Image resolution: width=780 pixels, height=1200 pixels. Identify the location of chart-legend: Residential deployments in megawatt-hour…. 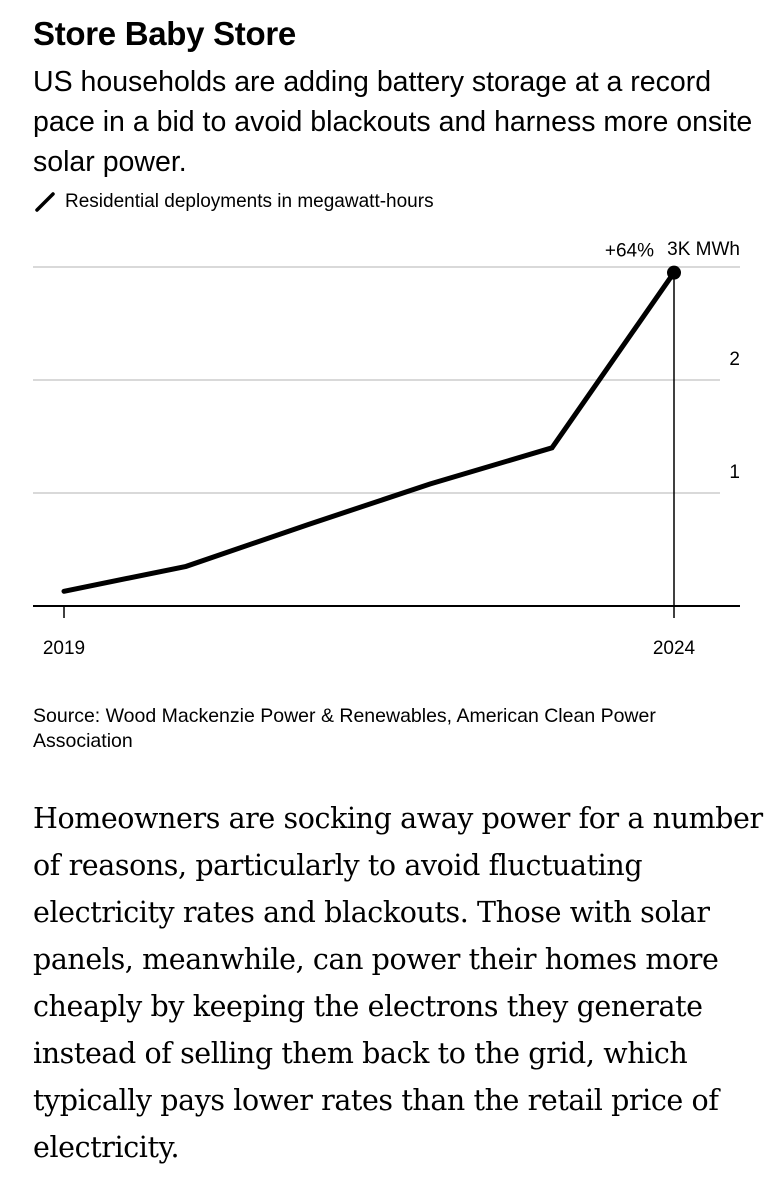
(233, 202).